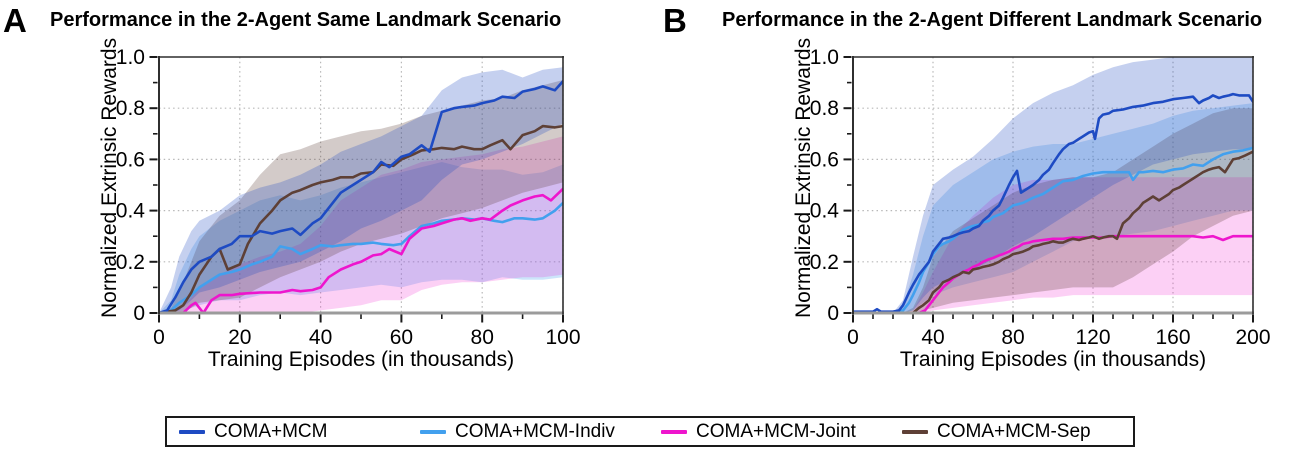  I want to click on line-COMA+MCM, so click(1053, 202).